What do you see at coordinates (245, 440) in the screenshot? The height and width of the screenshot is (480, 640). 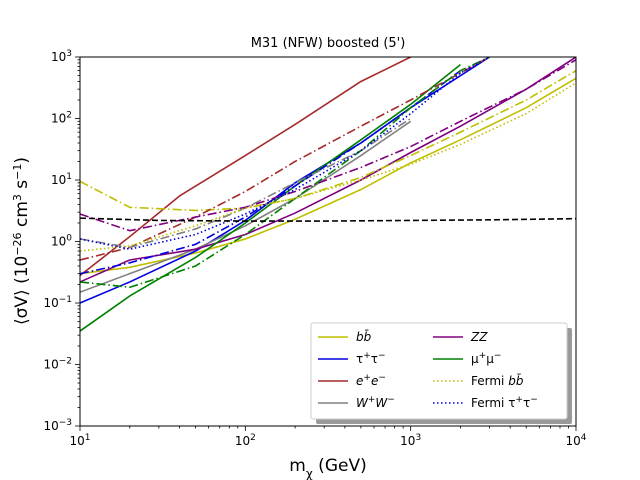 I see `x-tick-label: 102` at bounding box center [245, 440].